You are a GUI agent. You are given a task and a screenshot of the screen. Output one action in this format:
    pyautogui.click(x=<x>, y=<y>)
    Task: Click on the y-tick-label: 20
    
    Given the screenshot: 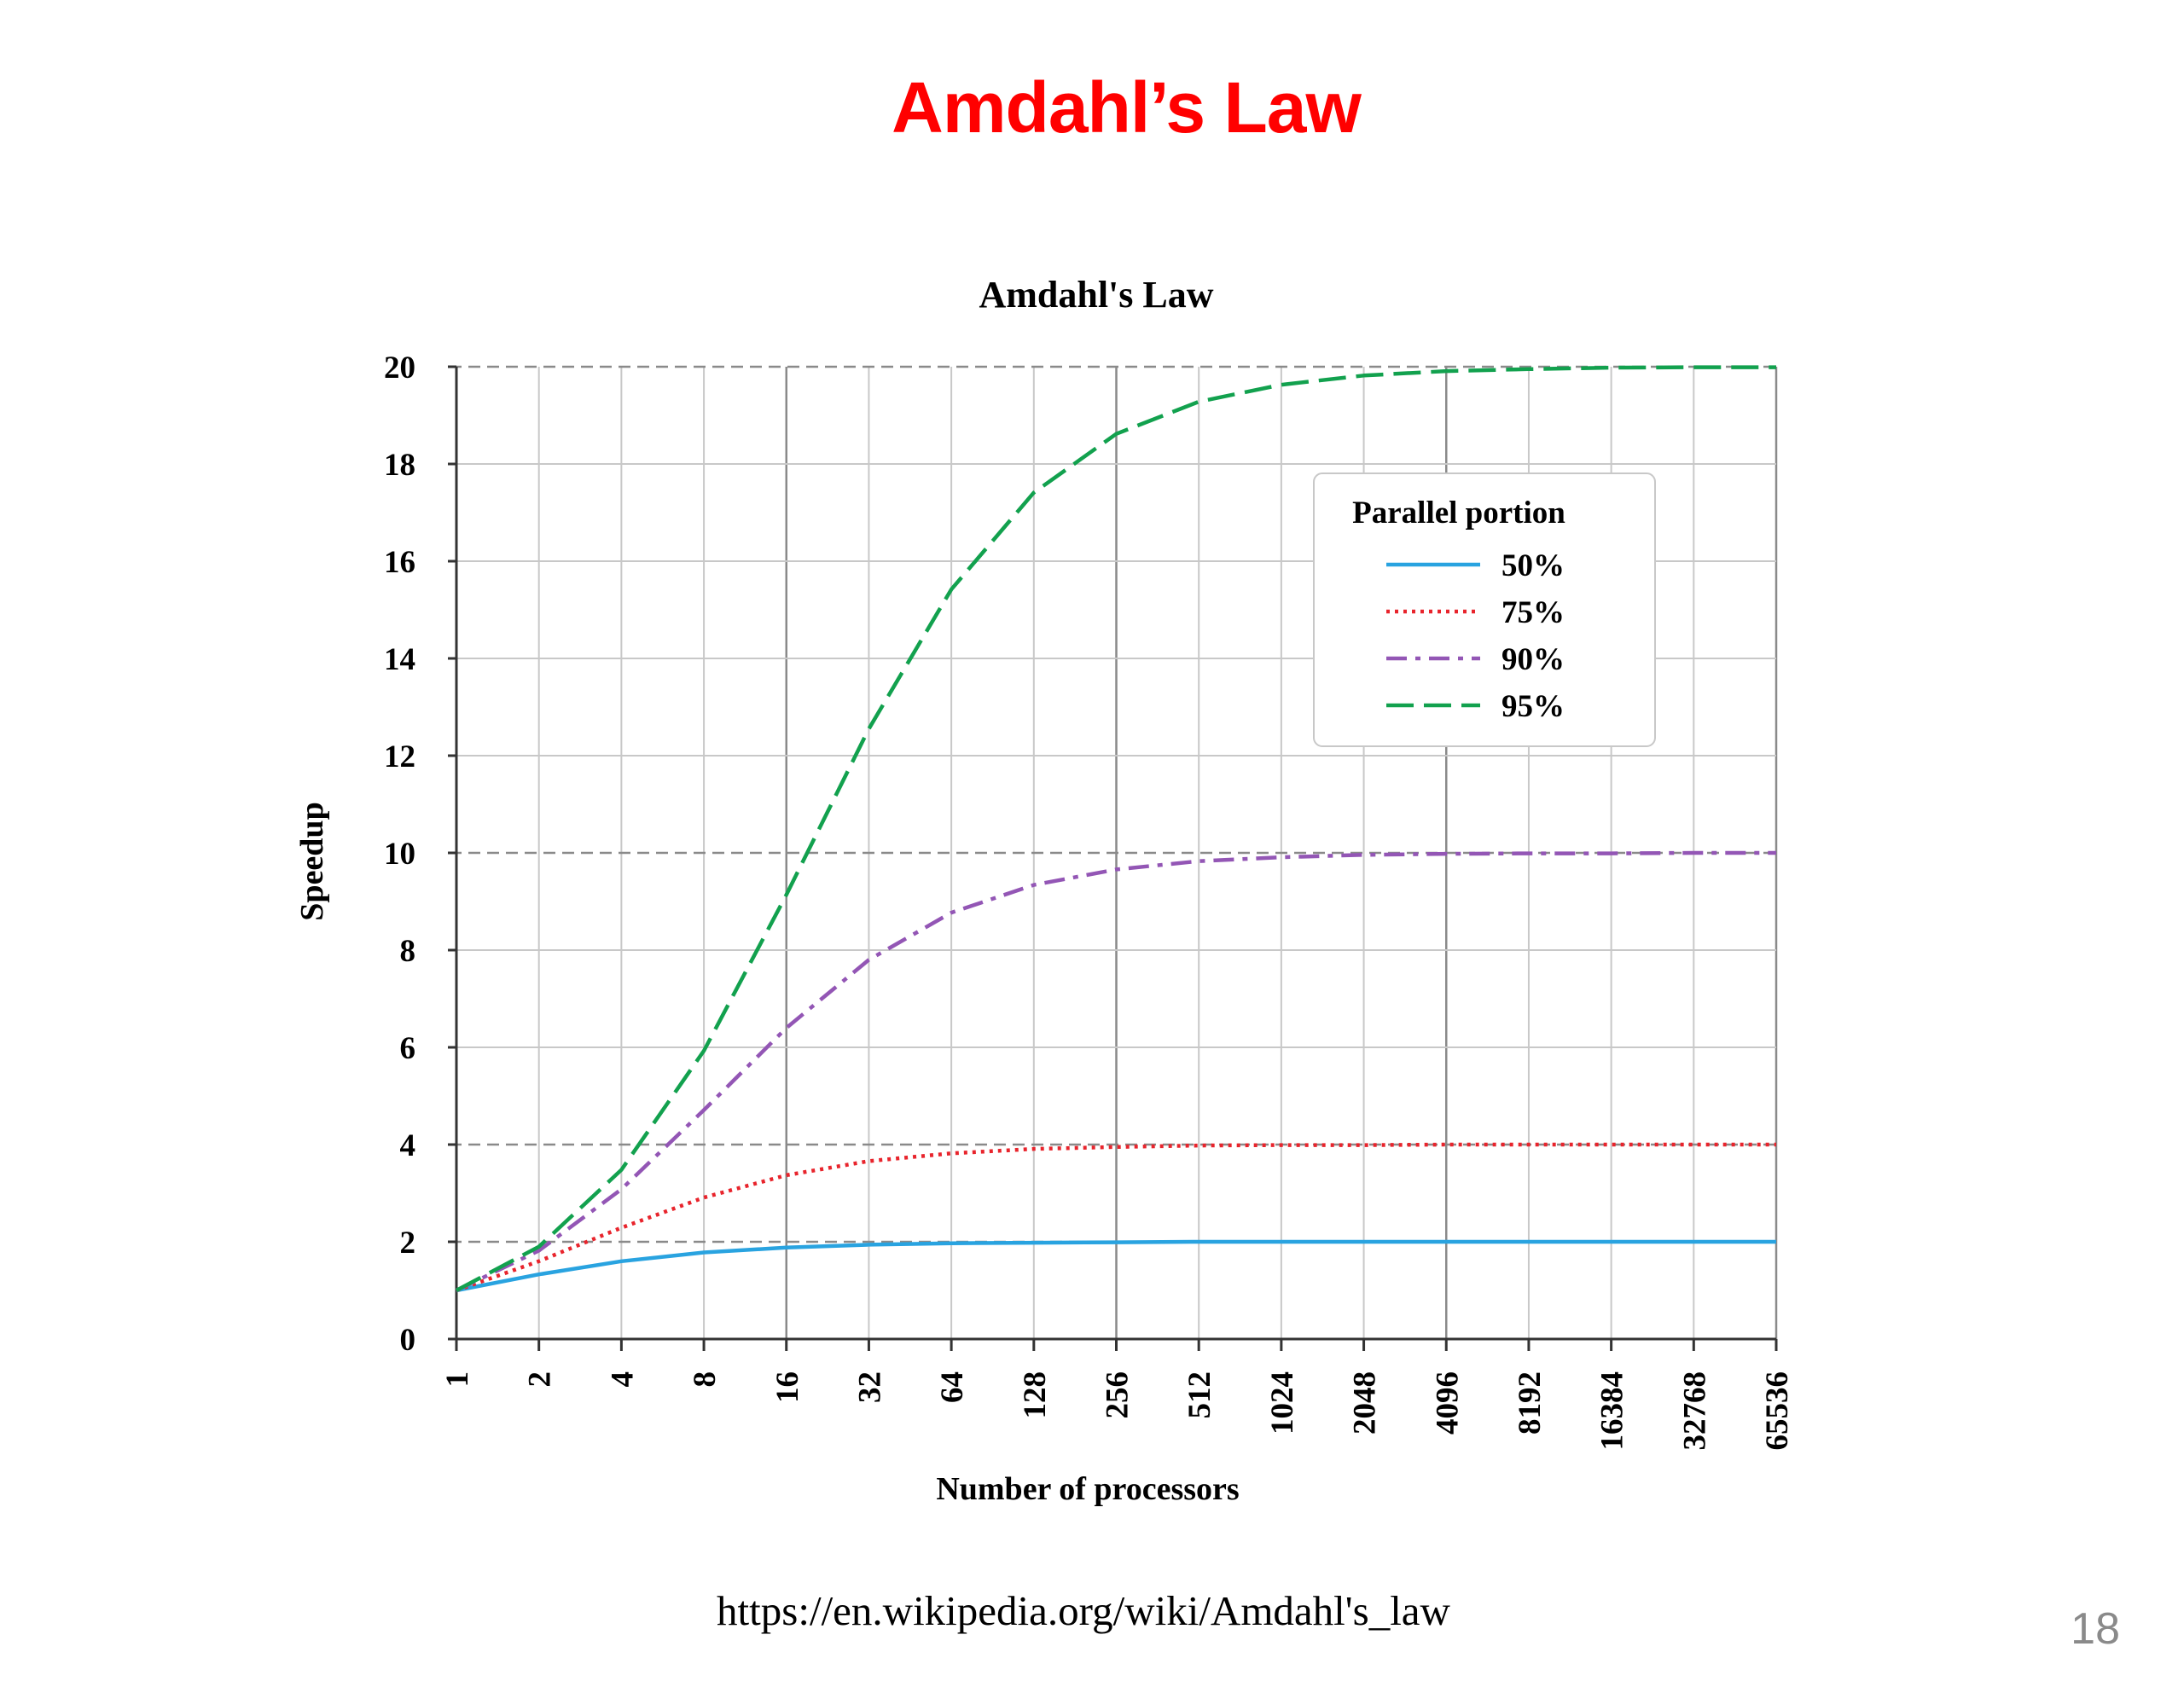 What is the action you would take?
    pyautogui.click(x=400, y=369)
    